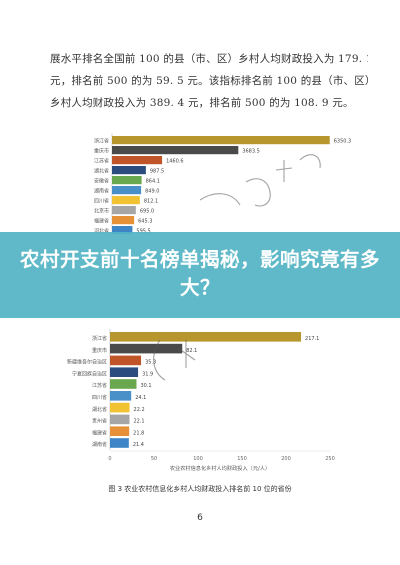  I want to click on data-label: 864.1, so click(153, 182).